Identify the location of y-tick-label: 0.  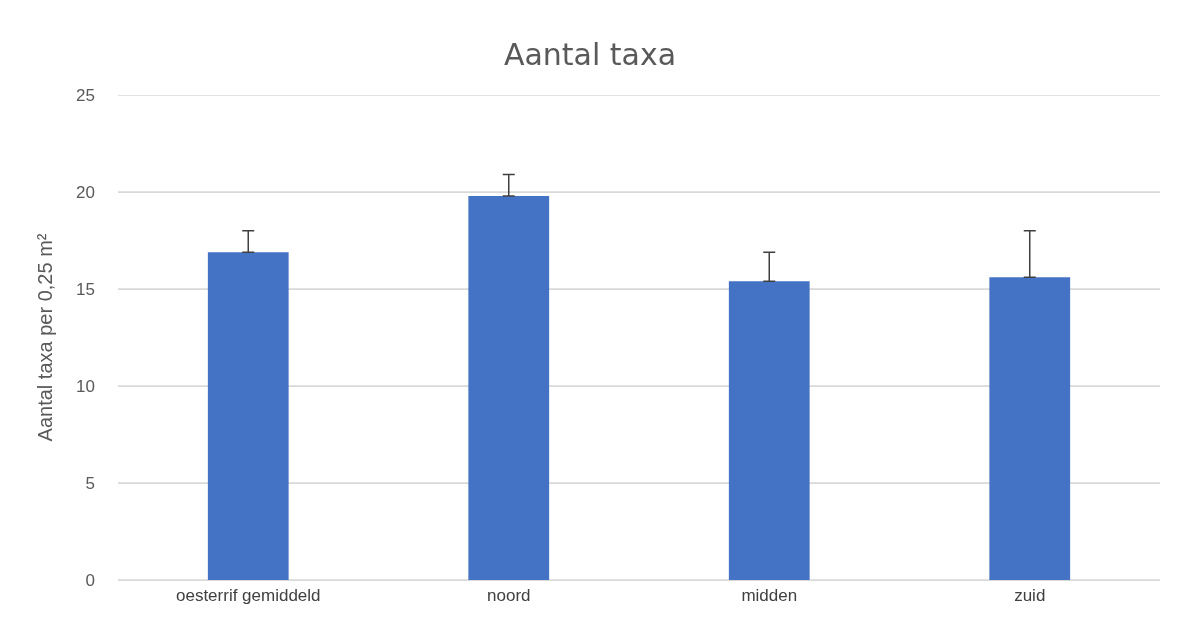
(90, 580).